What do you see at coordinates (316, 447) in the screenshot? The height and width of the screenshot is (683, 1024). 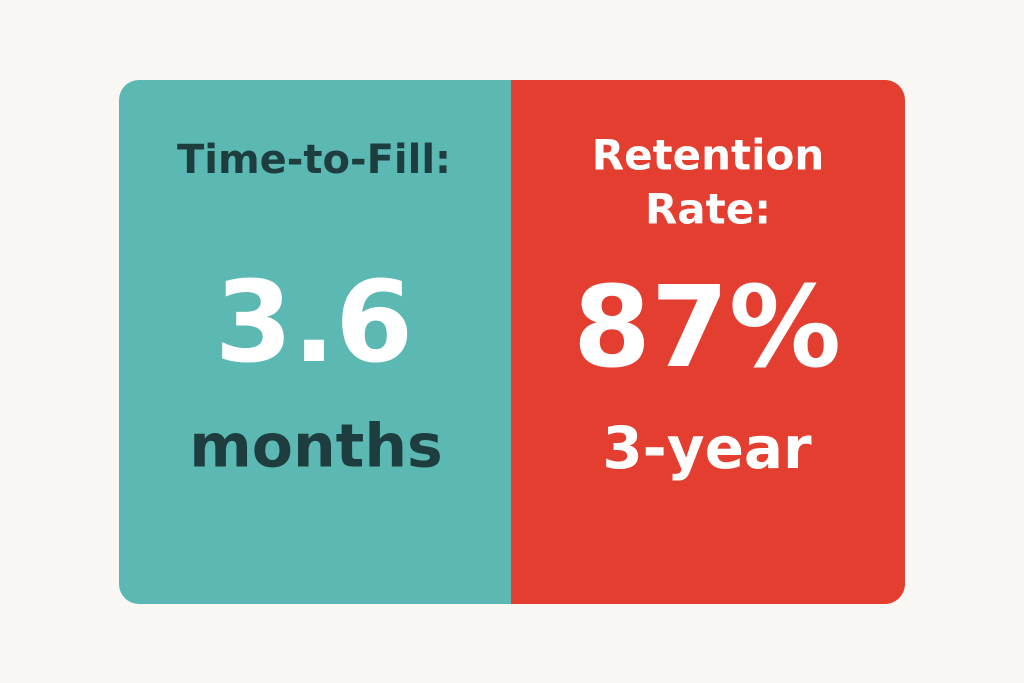 I see `panel-unit: months` at bounding box center [316, 447].